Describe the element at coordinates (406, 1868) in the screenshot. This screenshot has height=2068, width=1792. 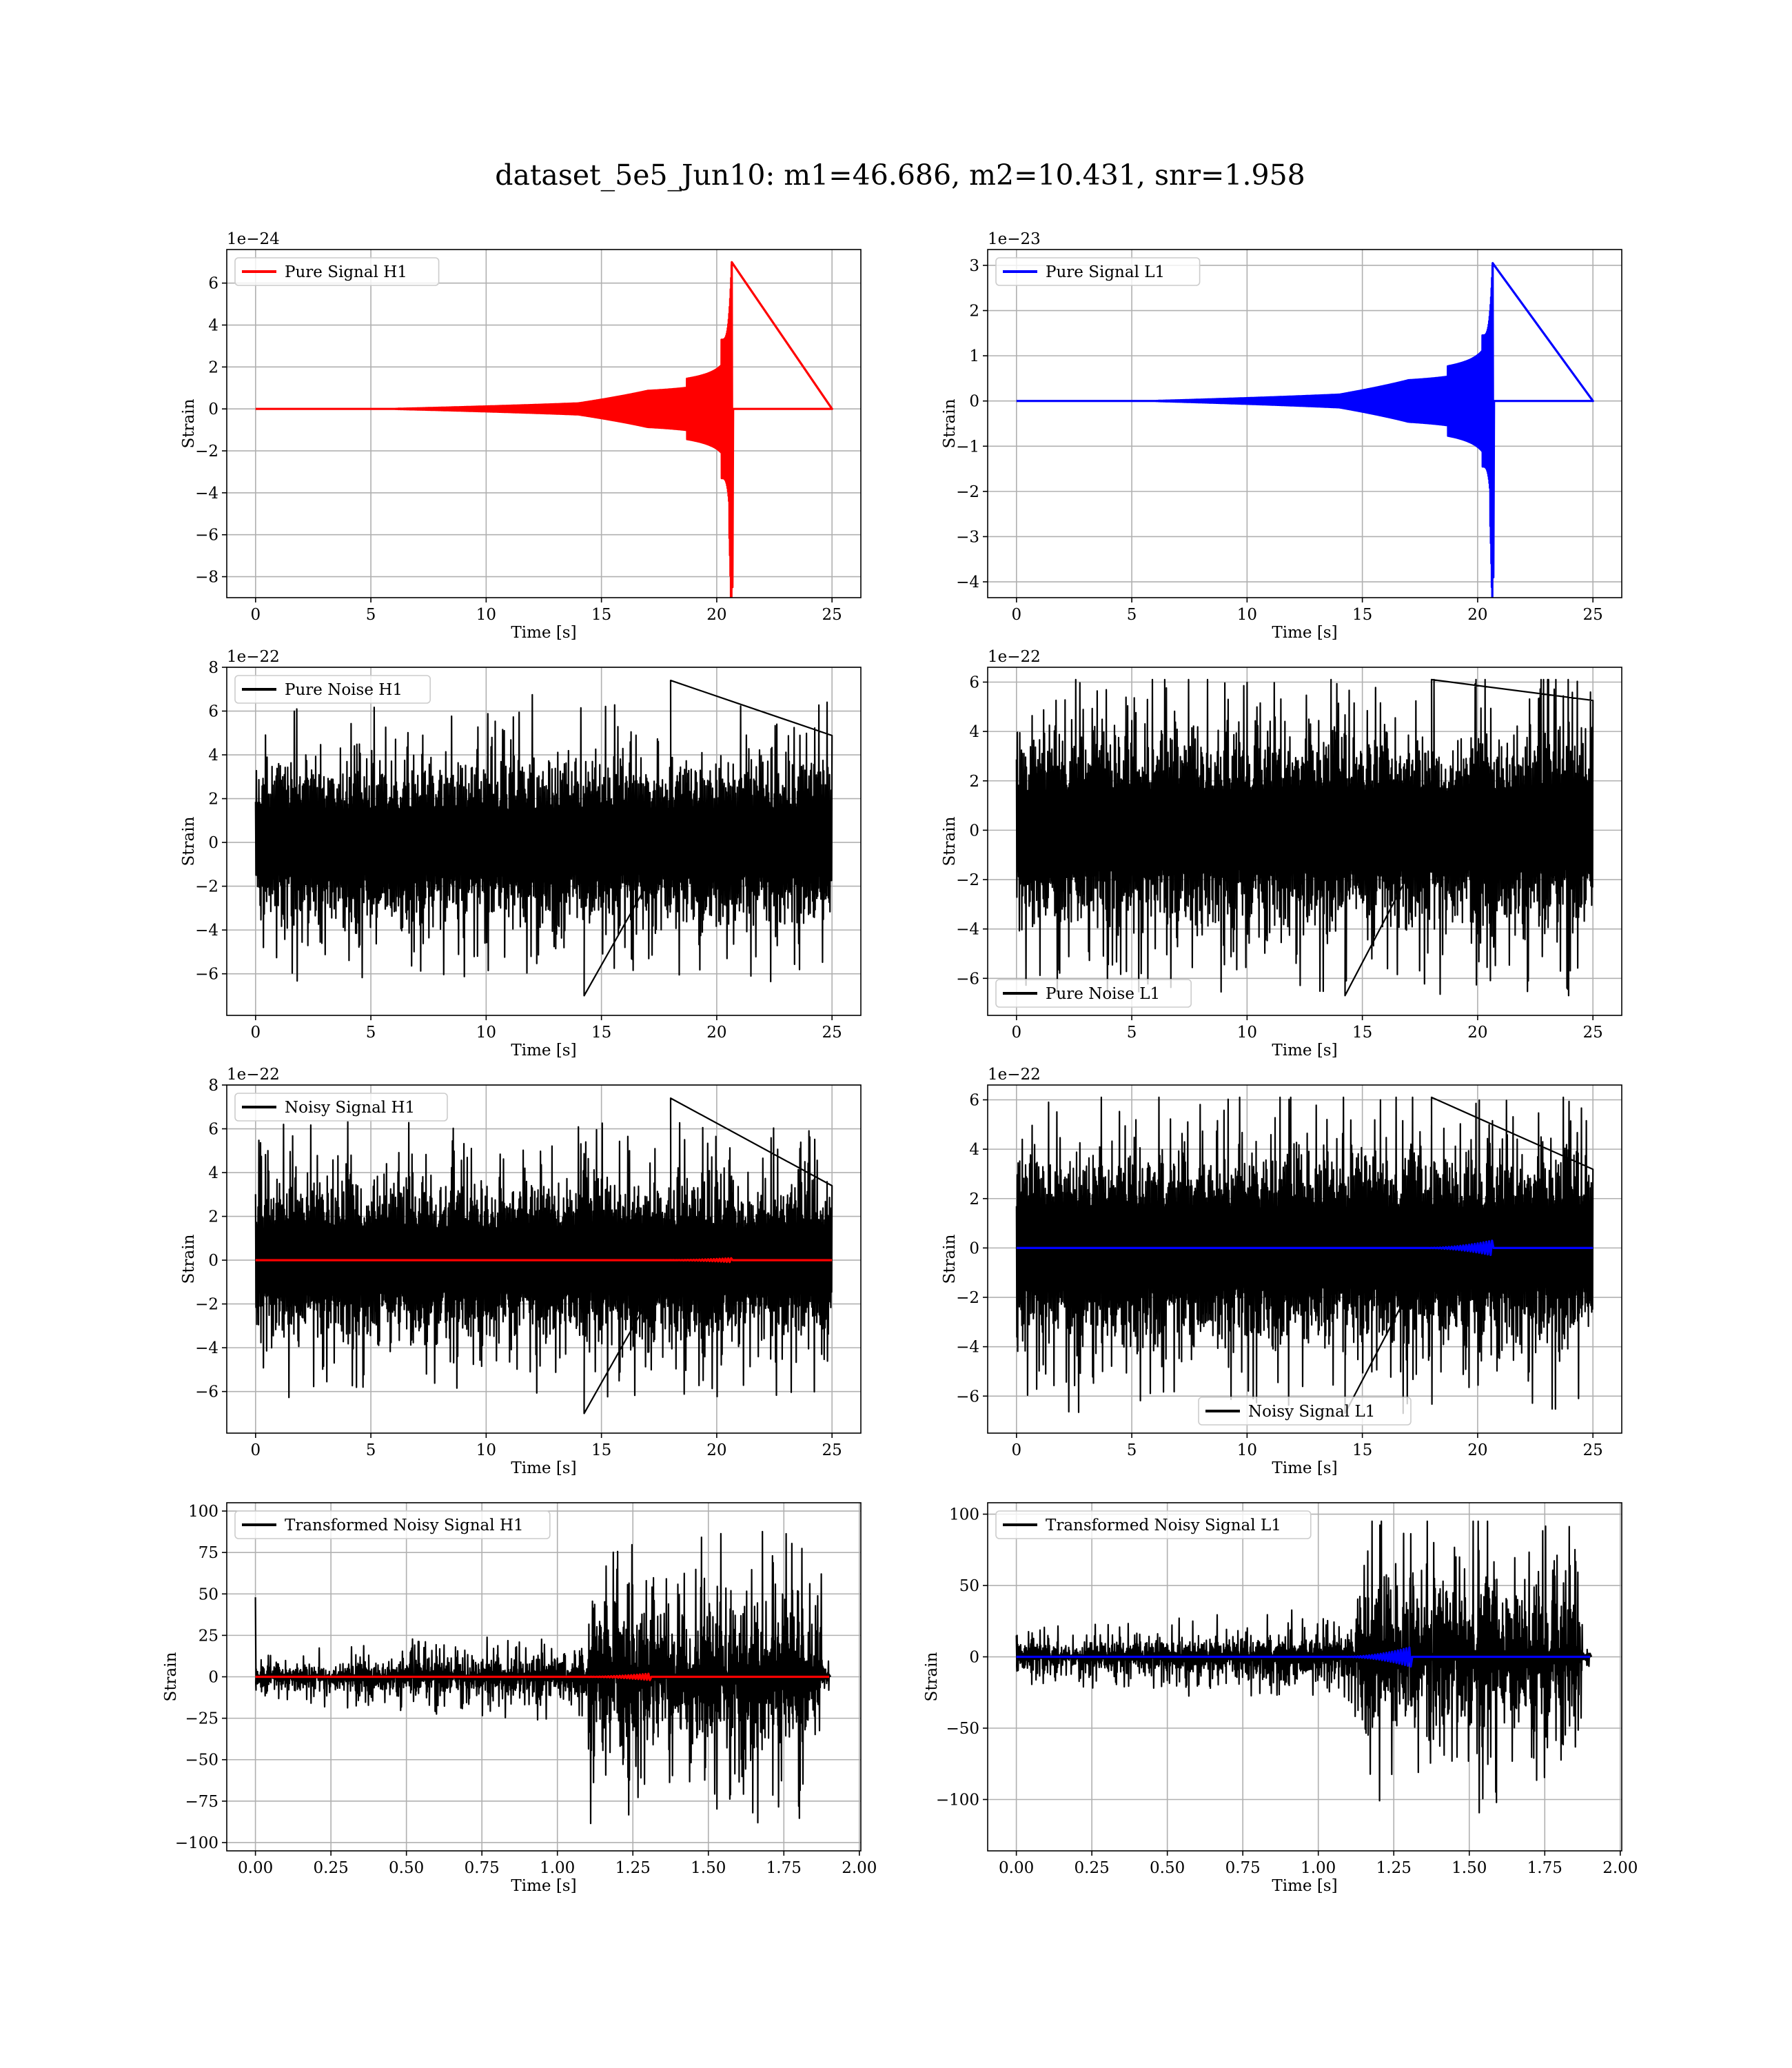
I see `x-tick-label: 0.50` at that location.